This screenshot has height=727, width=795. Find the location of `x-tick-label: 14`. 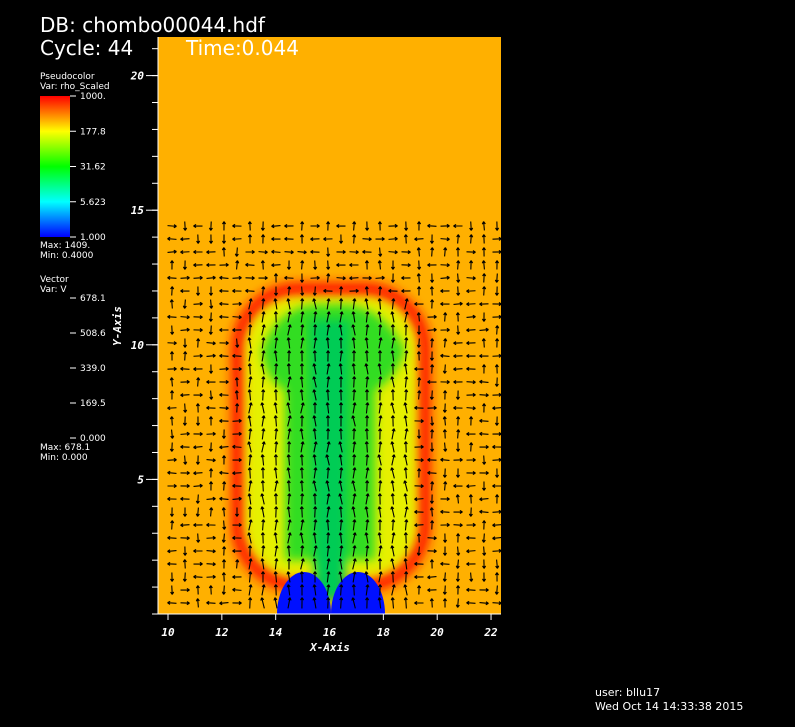

x-tick-label: 14 is located at coordinates (276, 632).